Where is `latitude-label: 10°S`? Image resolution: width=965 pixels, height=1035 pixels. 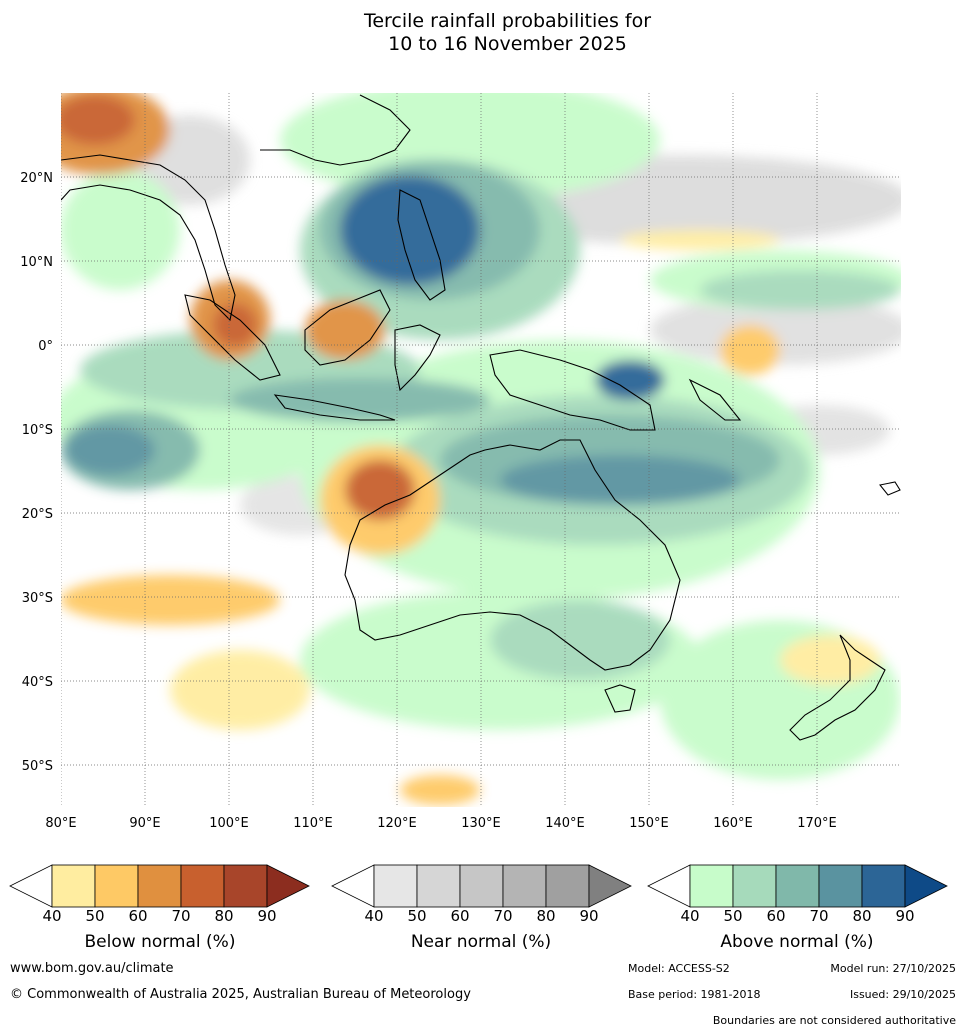 latitude-label: 10°S is located at coordinates (37, 430).